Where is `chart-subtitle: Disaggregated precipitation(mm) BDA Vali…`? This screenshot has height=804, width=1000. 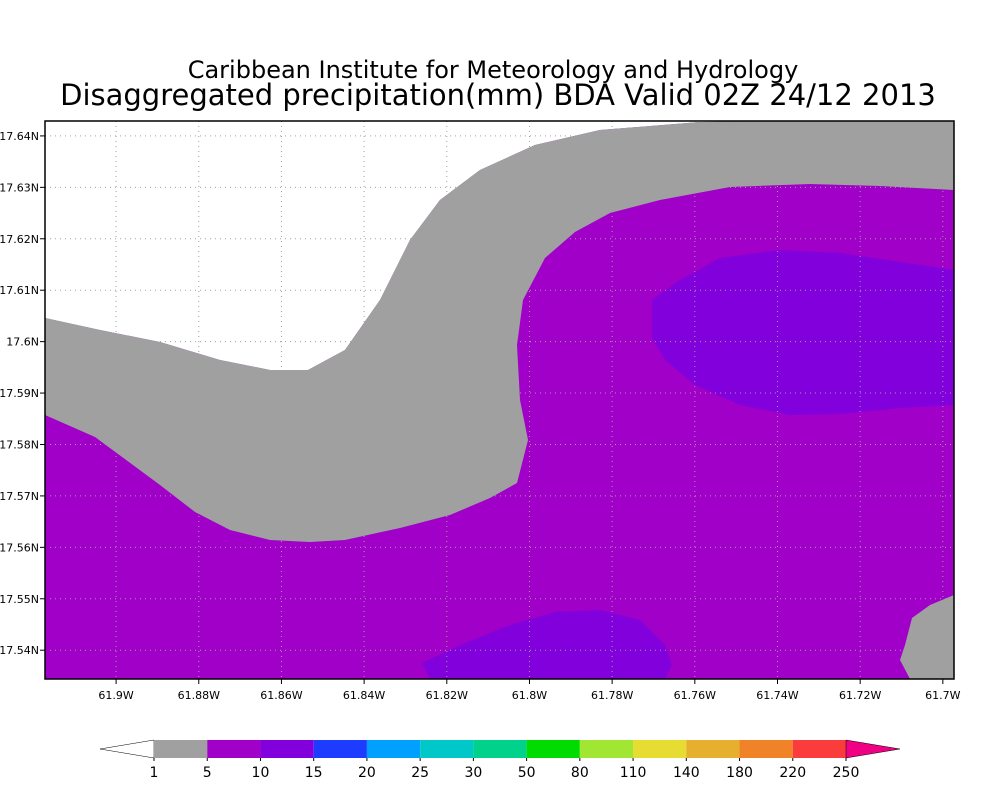 chart-subtitle: Disaggregated precipitation(mm) BDA Vali… is located at coordinates (498, 95).